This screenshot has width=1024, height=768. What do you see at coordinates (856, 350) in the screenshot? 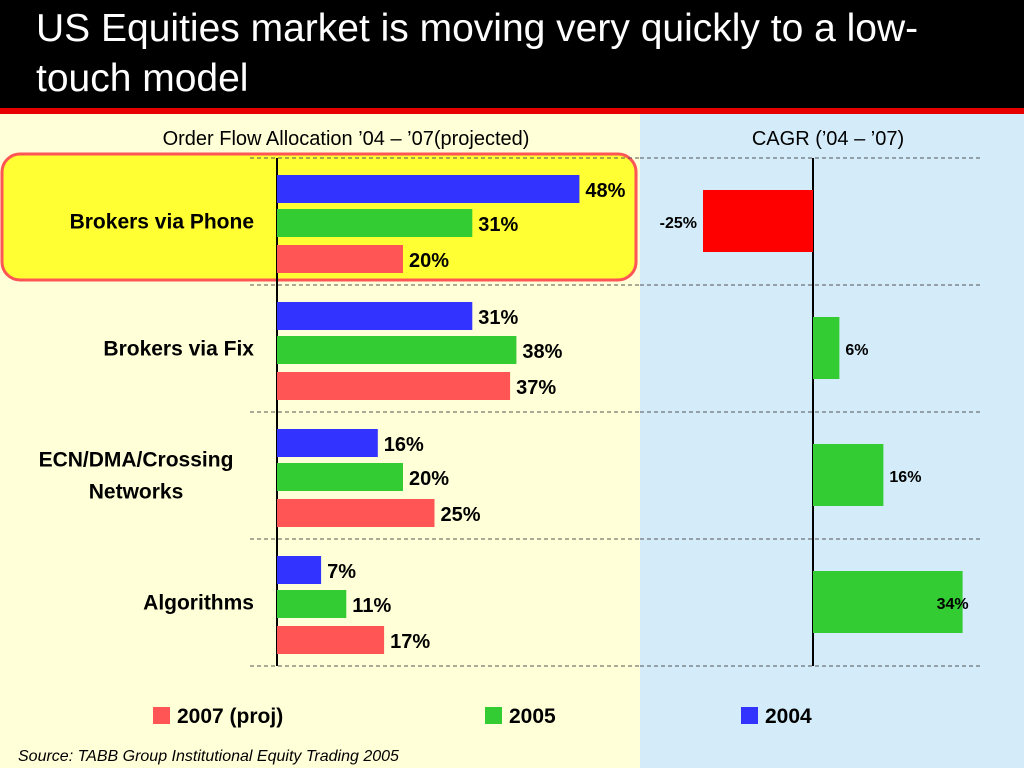
I see `cagr-value-label: 6%` at bounding box center [856, 350].